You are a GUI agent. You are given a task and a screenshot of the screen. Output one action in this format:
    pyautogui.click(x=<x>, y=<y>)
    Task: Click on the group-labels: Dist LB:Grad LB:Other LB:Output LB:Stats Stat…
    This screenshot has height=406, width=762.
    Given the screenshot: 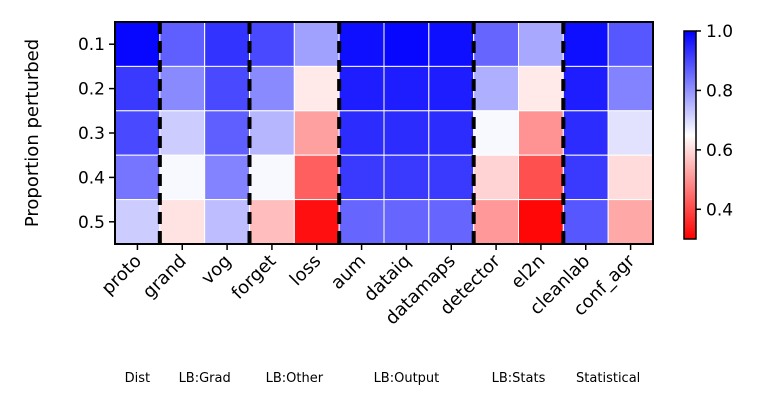 What is the action you would take?
    pyautogui.click(x=383, y=378)
    